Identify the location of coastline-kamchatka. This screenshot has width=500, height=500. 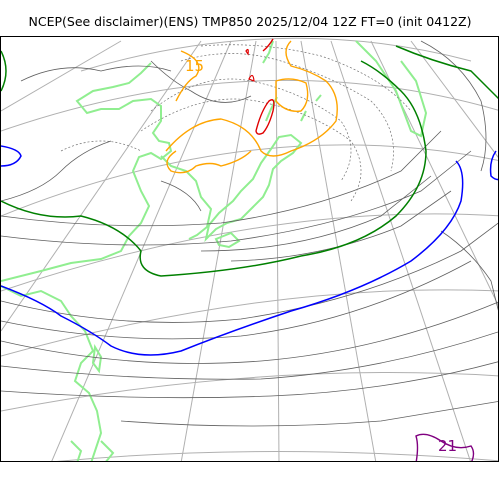
(391, 89).